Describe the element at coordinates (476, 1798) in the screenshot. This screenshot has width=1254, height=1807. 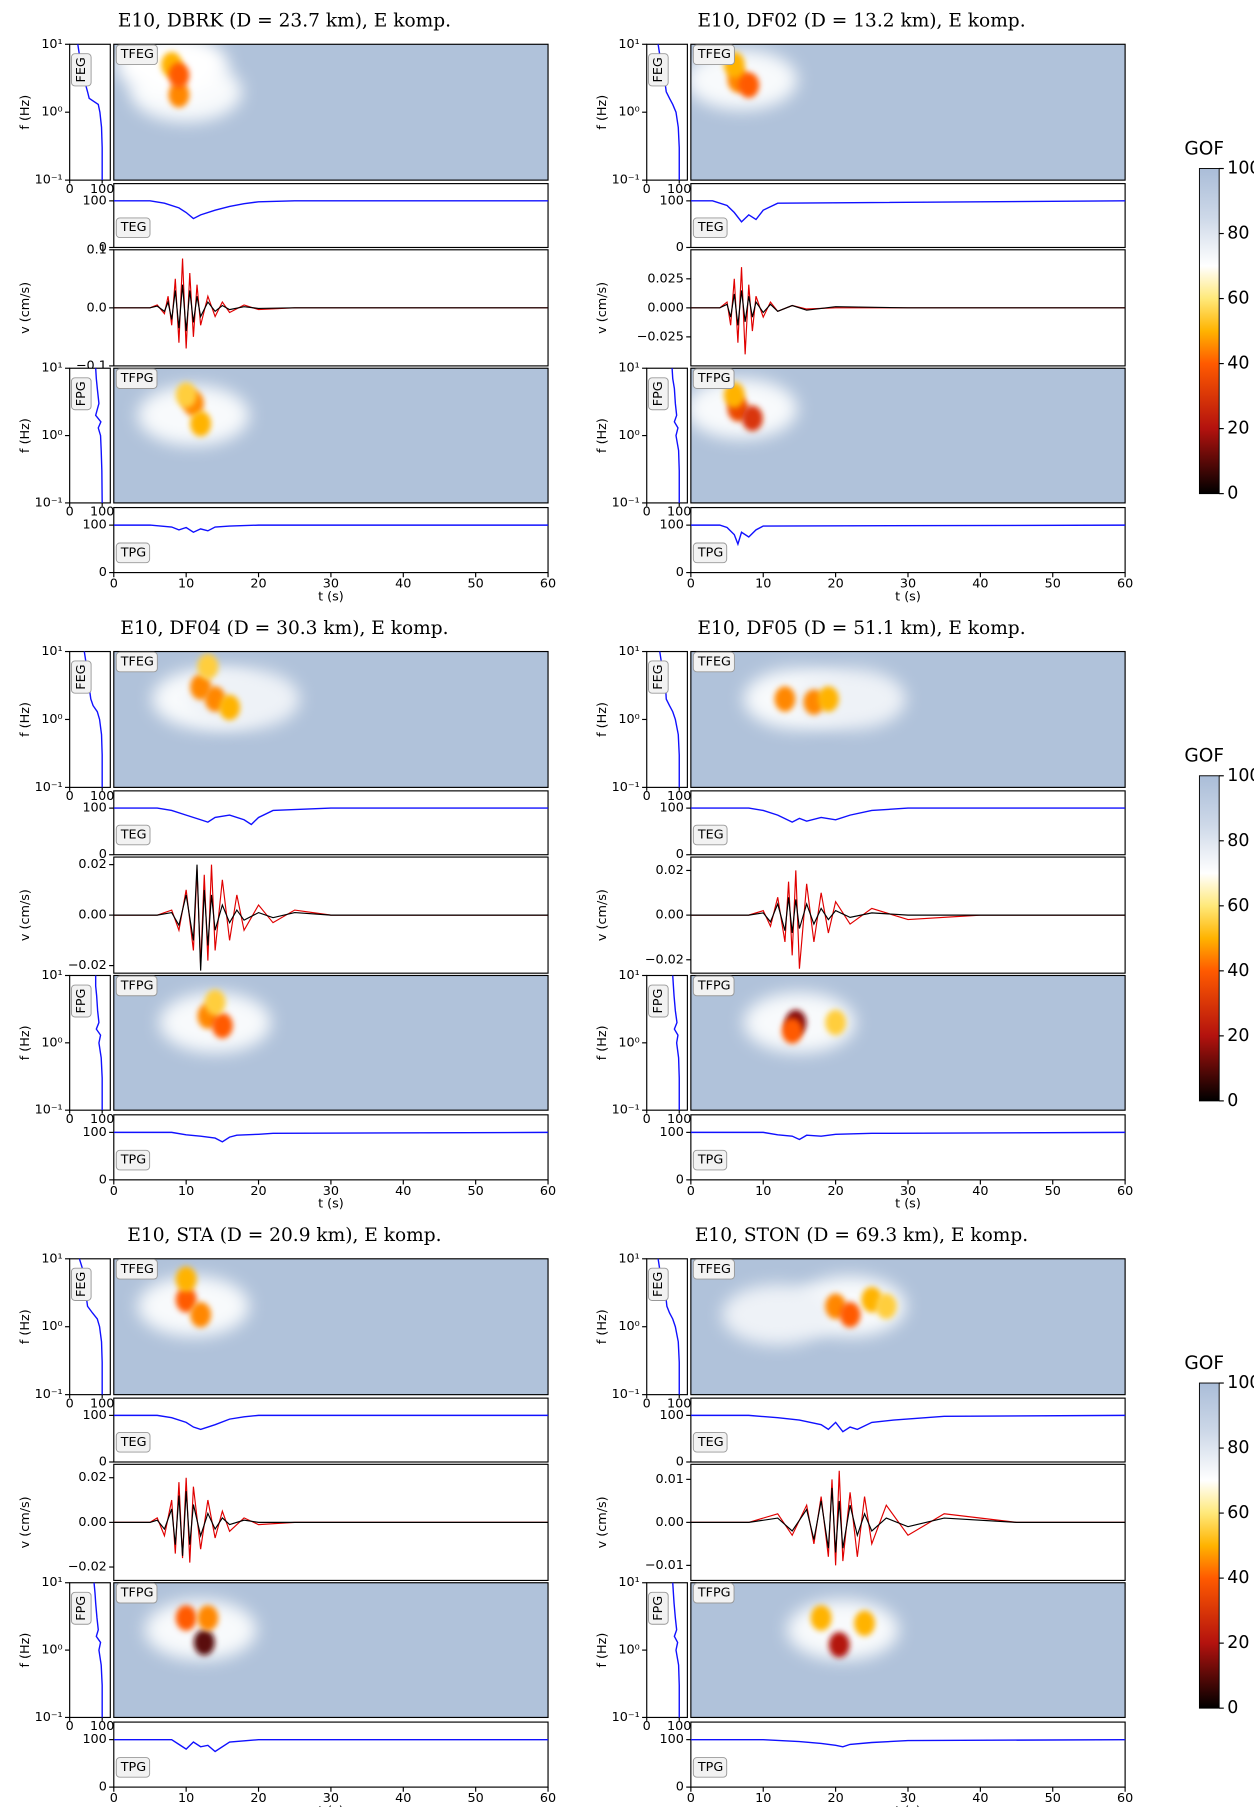
I see `x-tick-label: 50` at that location.